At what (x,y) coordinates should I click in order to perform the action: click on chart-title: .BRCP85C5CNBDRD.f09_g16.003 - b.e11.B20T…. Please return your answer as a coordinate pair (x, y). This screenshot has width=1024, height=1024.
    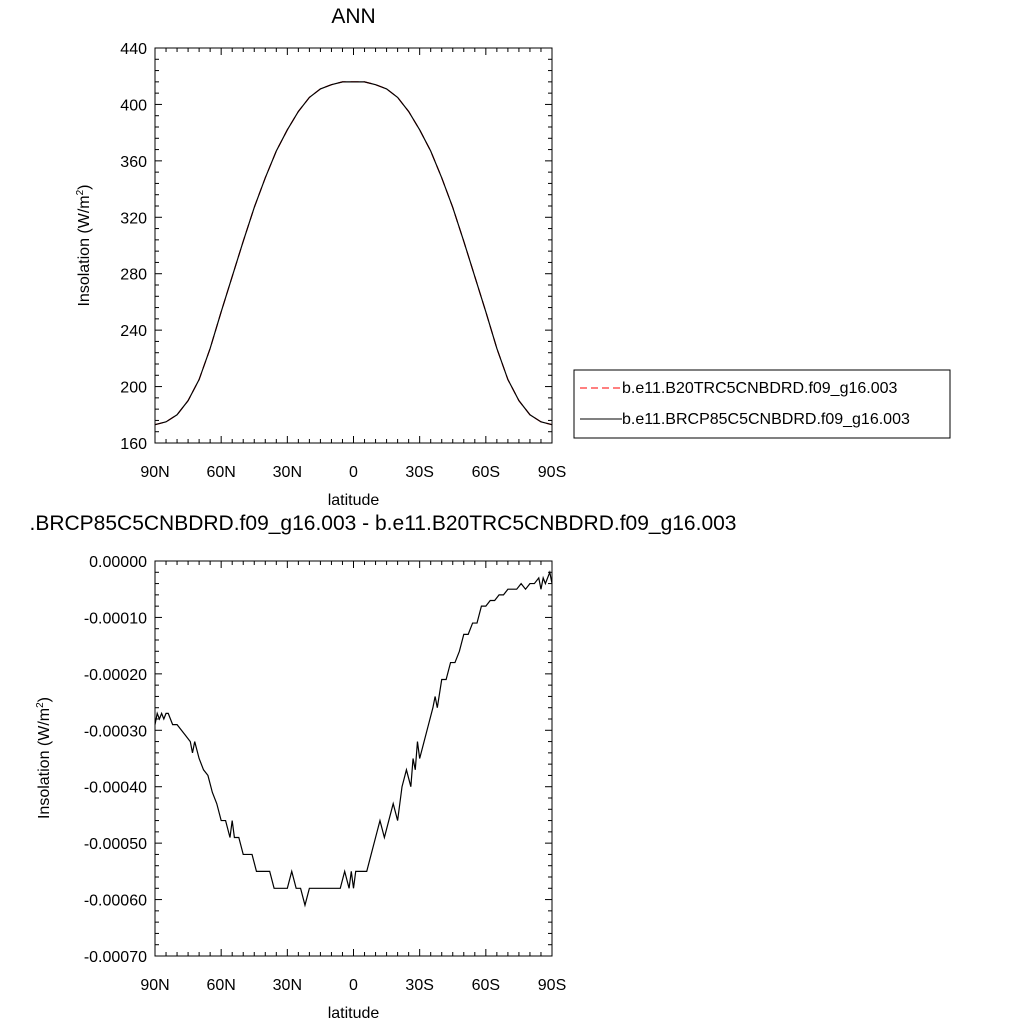
    Looking at the image, I should click on (383, 523).